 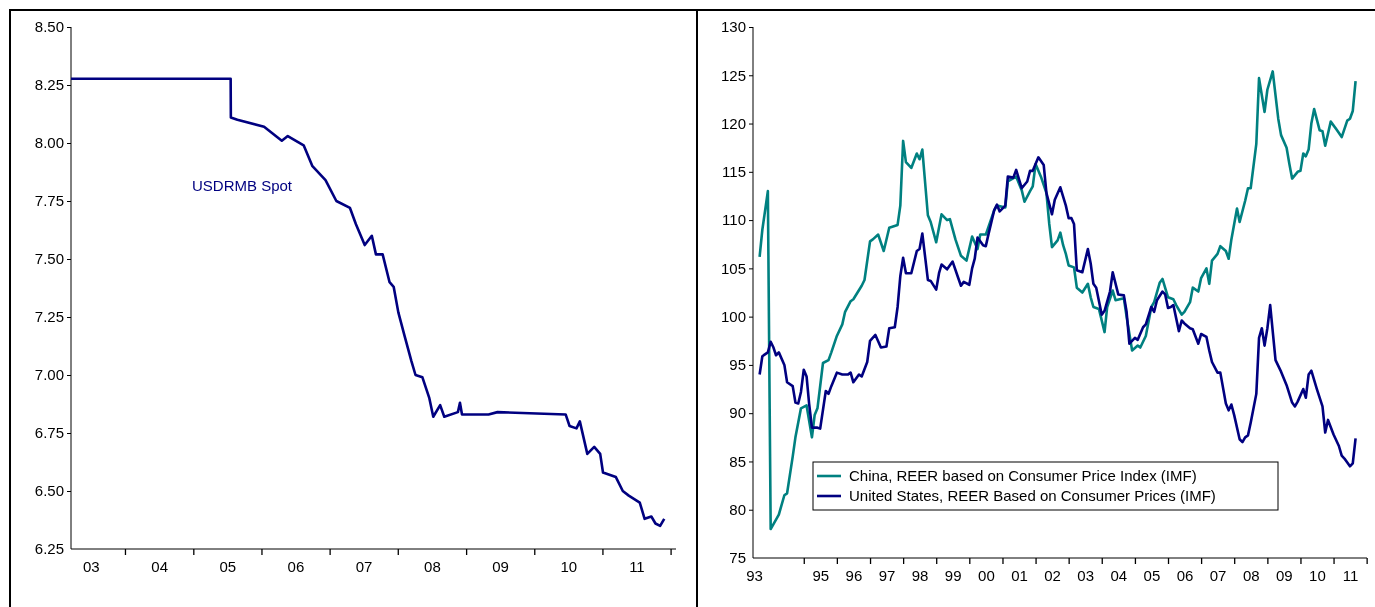 I want to click on y-tick-label: 110, so click(x=734, y=220).